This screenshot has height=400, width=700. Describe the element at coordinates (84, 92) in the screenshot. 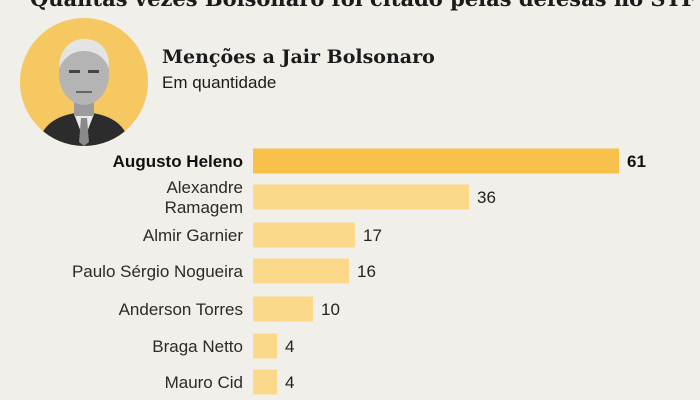

I see `person-silhouette-icon` at that location.